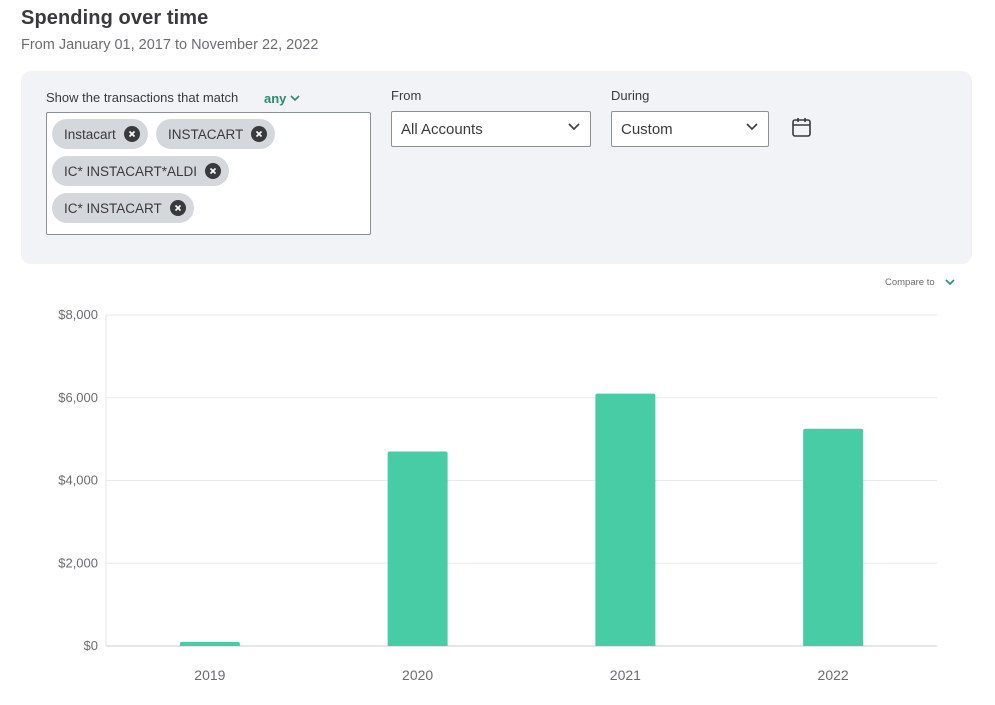 The height and width of the screenshot is (705, 995). Describe the element at coordinates (417, 675) in the screenshot. I see `x-tick-label: 2020` at that location.